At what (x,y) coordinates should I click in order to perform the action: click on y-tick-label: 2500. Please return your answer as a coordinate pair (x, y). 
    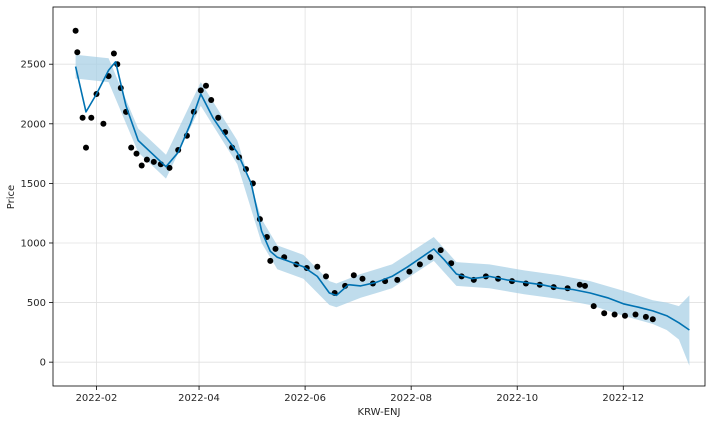
    Looking at the image, I should click on (33, 65).